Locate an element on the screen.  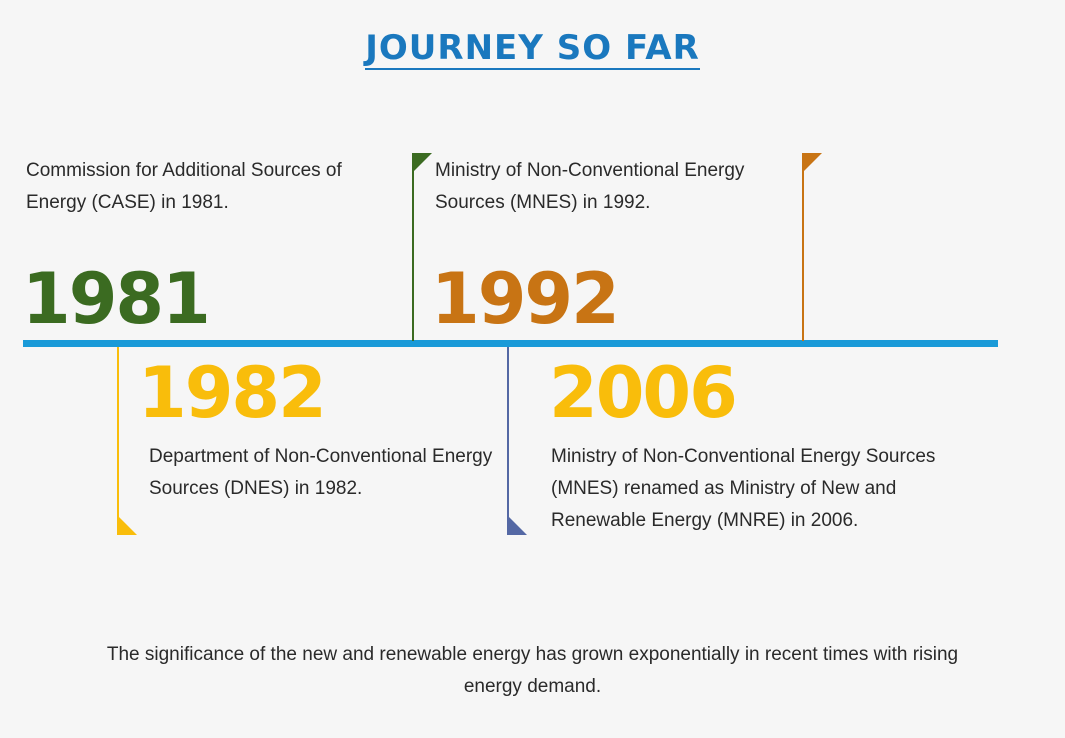
page-title-container: JOURNEY SO FAR is located at coordinates (532, 49).